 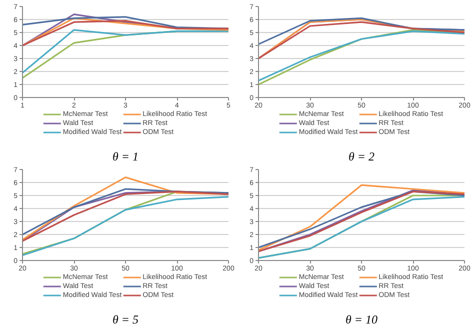 I want to click on text: θ = 2, so click(x=361, y=157).